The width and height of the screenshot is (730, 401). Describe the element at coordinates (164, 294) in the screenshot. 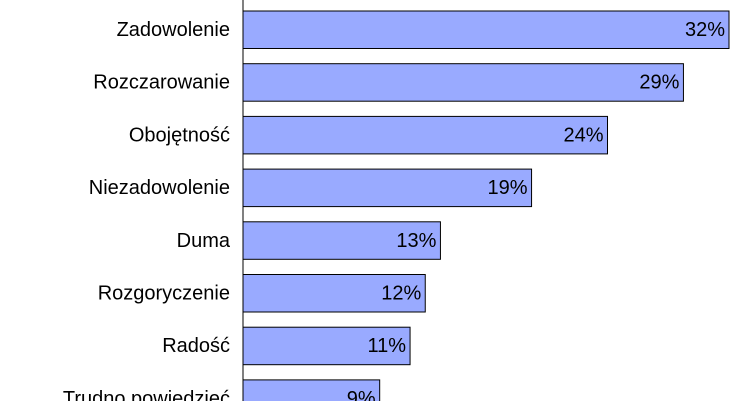

I see `category-label: Rozgoryczenie` at that location.